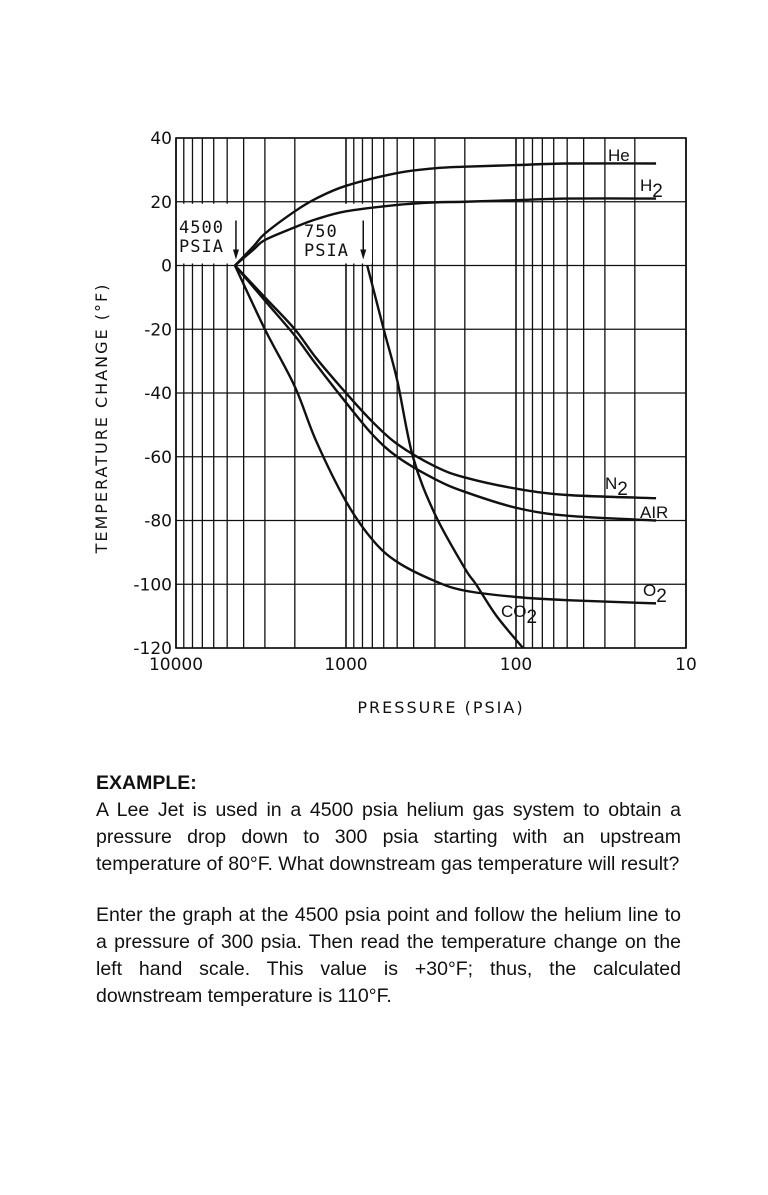 The image size is (768, 1195). Describe the element at coordinates (654, 512) in the screenshot. I see `series-label: AIR` at that location.